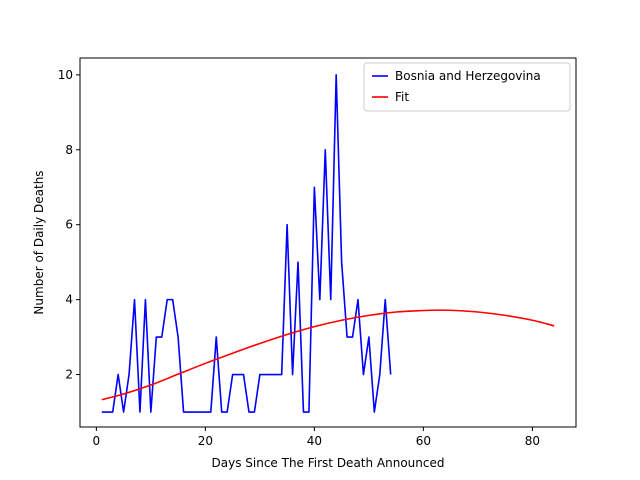 This screenshot has width=640, height=480. I want to click on y-tick-label: 6, so click(69, 225).